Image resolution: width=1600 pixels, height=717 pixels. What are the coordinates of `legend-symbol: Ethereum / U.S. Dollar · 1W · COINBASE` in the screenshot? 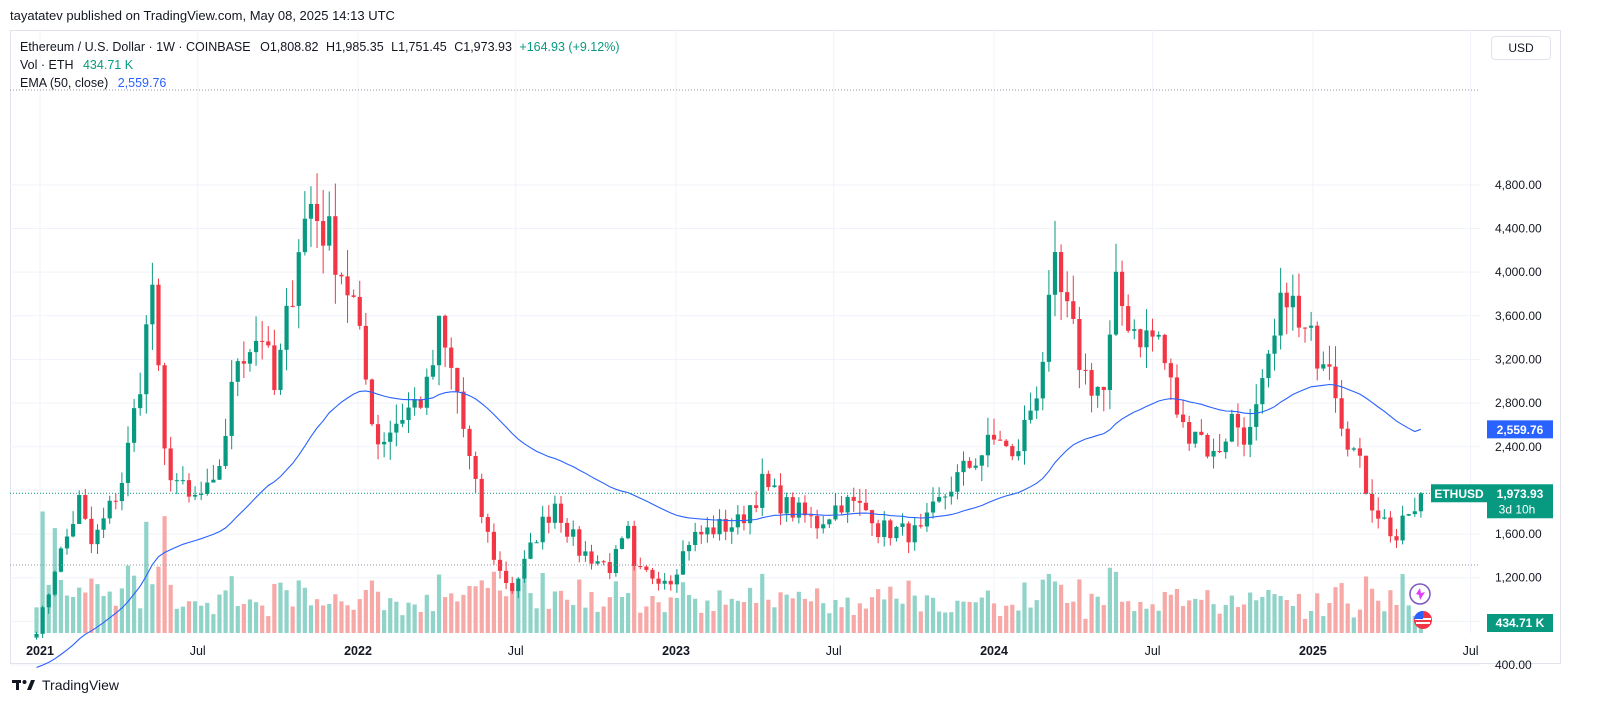 It's located at (135, 47).